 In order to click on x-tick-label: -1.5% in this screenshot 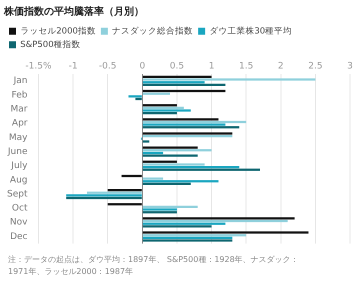, I will do `click(38, 67)`.